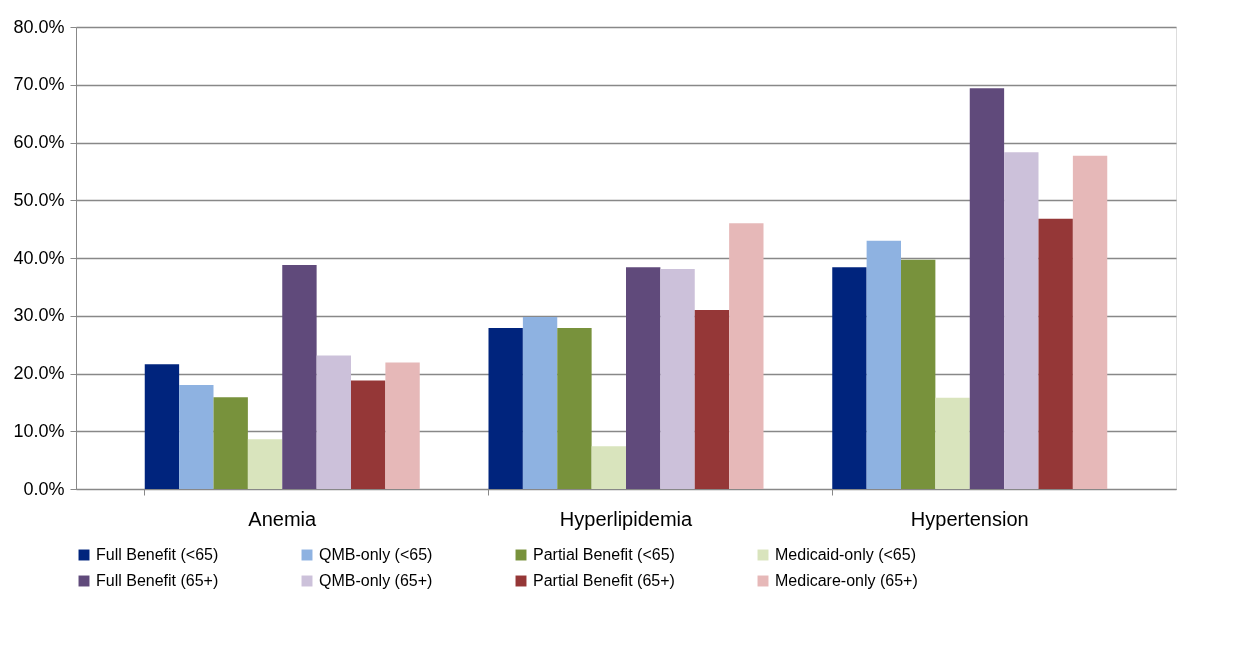  Describe the element at coordinates (604, 554) in the screenshot. I see `legend-label: Partial Benefit (<65)` at that location.